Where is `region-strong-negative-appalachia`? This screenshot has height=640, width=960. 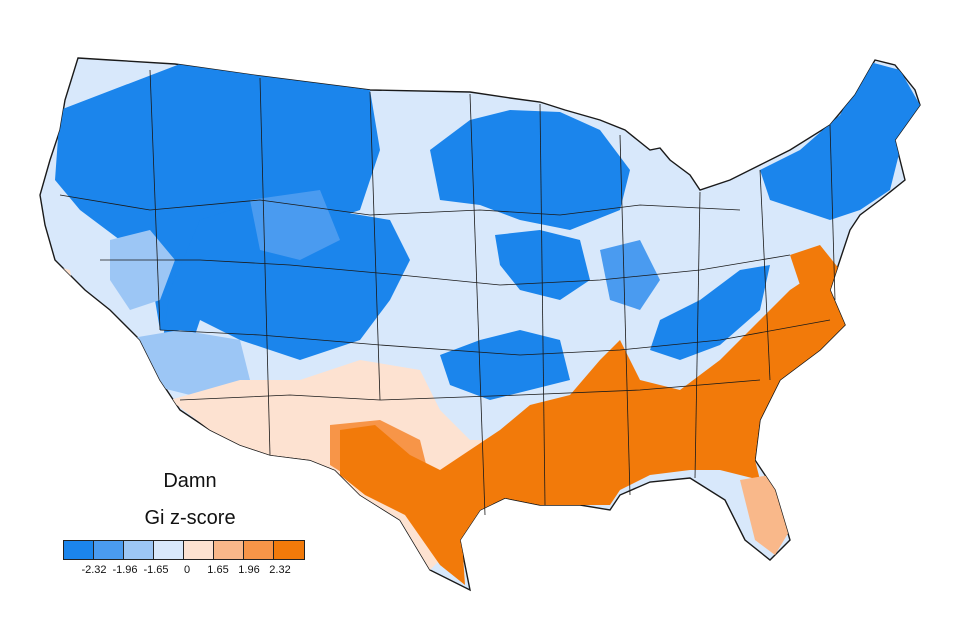 region-strong-negative-appalachia is located at coordinates (710, 312).